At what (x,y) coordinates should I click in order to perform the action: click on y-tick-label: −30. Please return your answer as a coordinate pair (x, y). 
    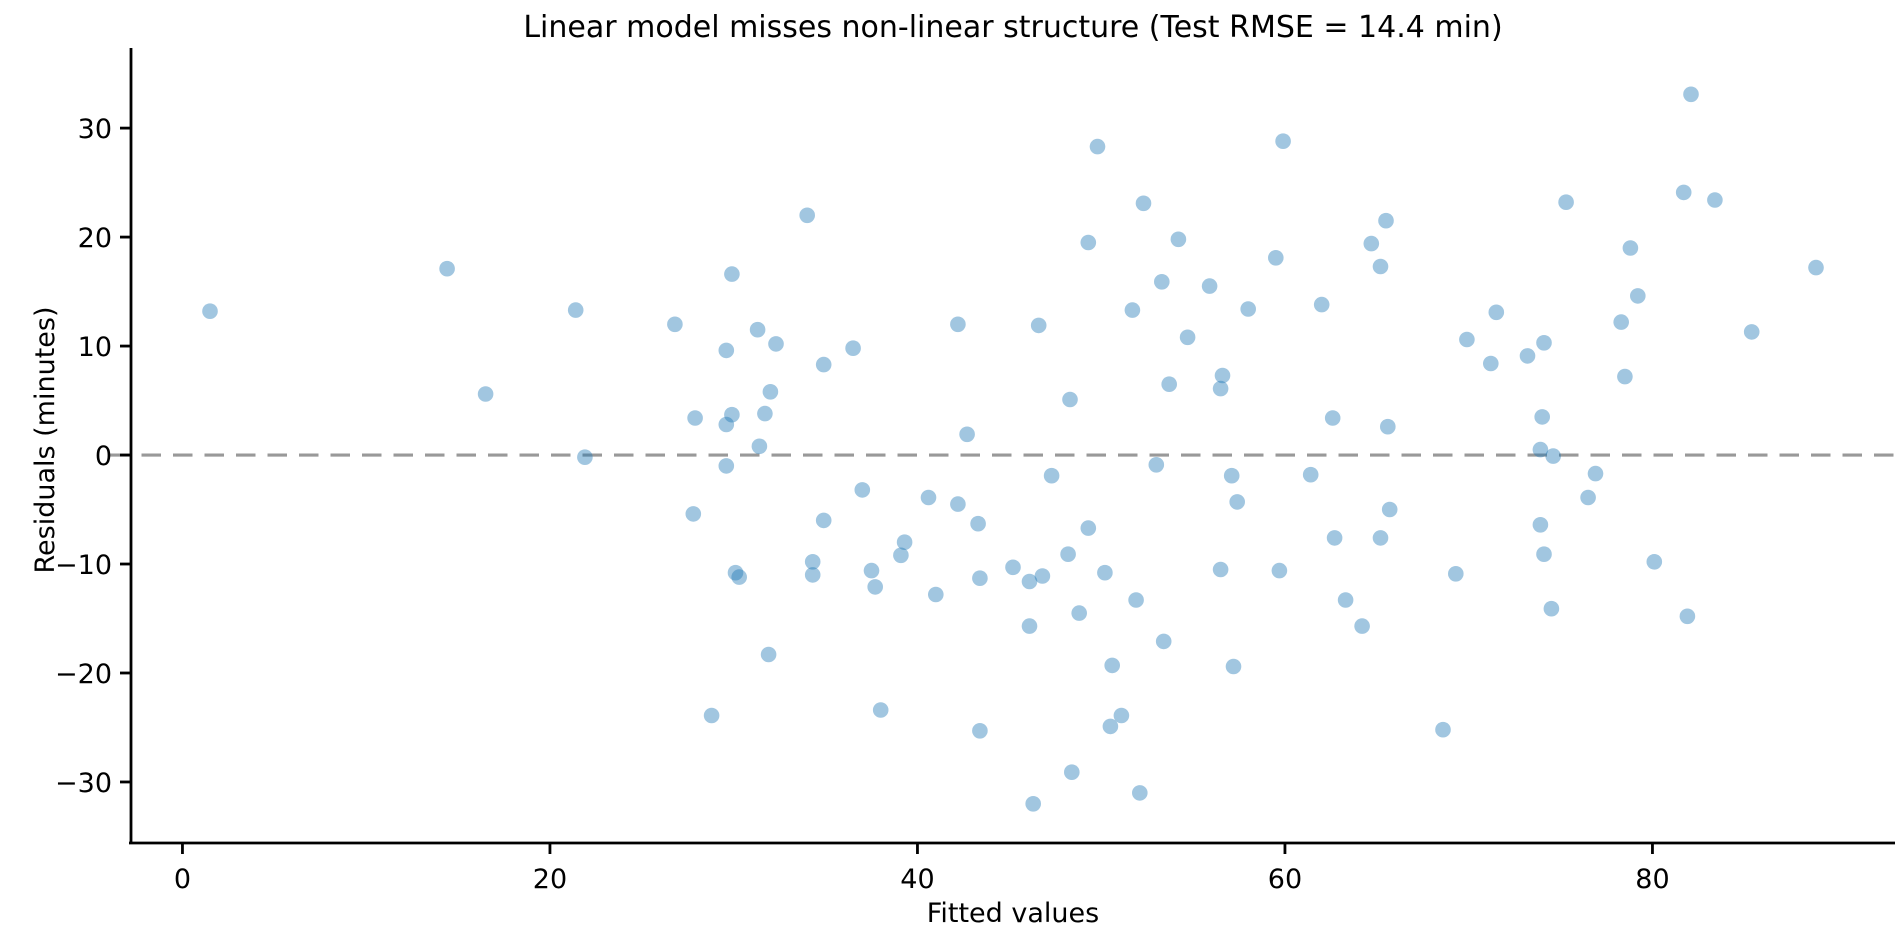
    Looking at the image, I should click on (83, 783).